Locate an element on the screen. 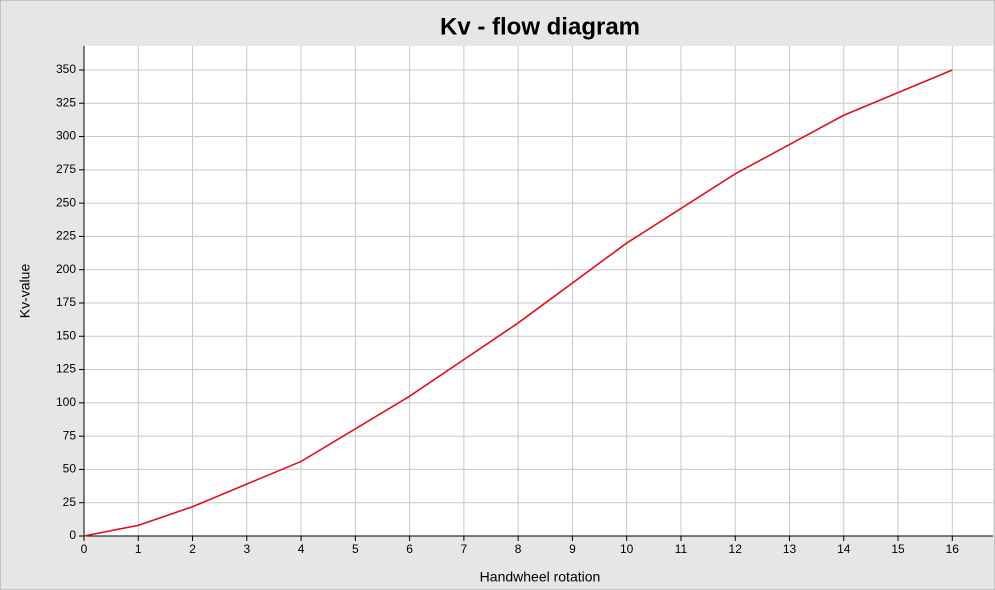 This screenshot has height=590, width=995. x-tick-label: 2 is located at coordinates (192, 549).